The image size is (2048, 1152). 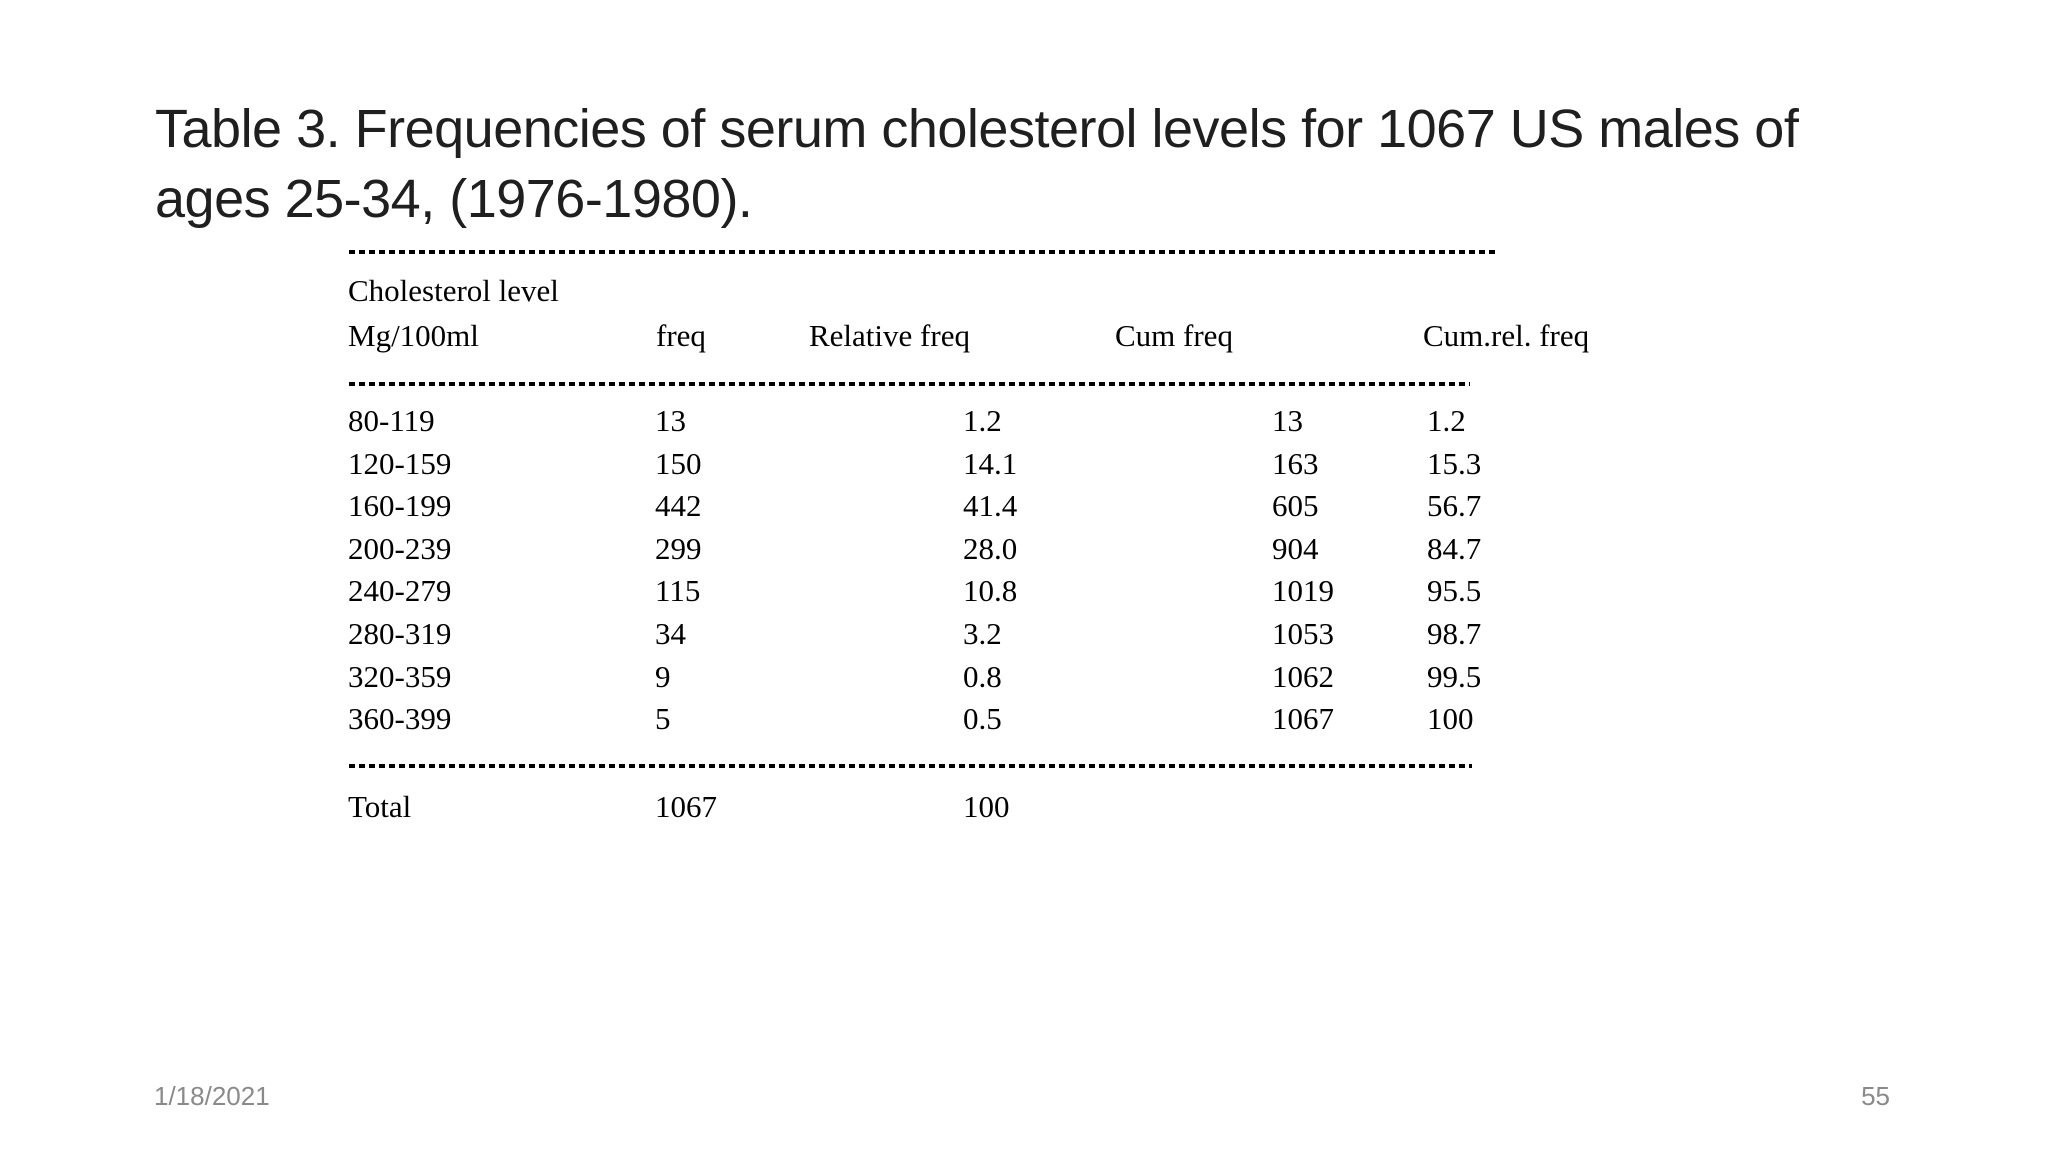 What do you see at coordinates (1295, 463) in the screenshot?
I see `cell-cum-freq: 163` at bounding box center [1295, 463].